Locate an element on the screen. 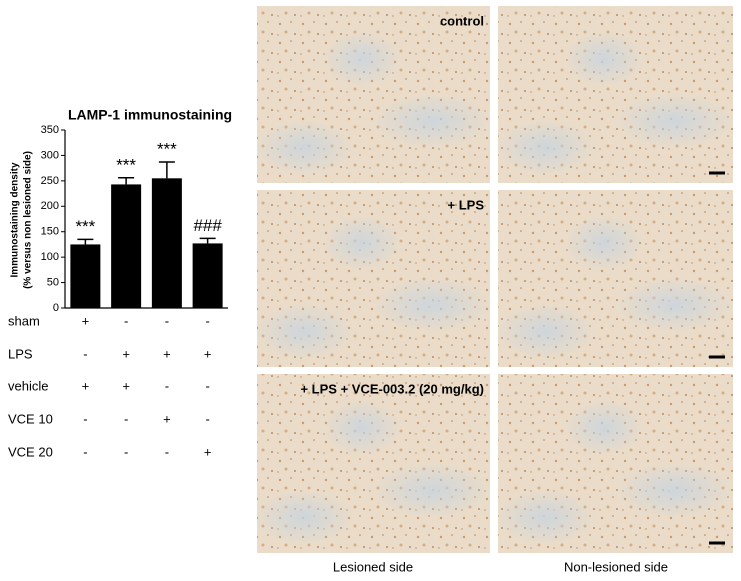 The width and height of the screenshot is (741, 581). y-tick-label: 0 is located at coordinates (56, 308).